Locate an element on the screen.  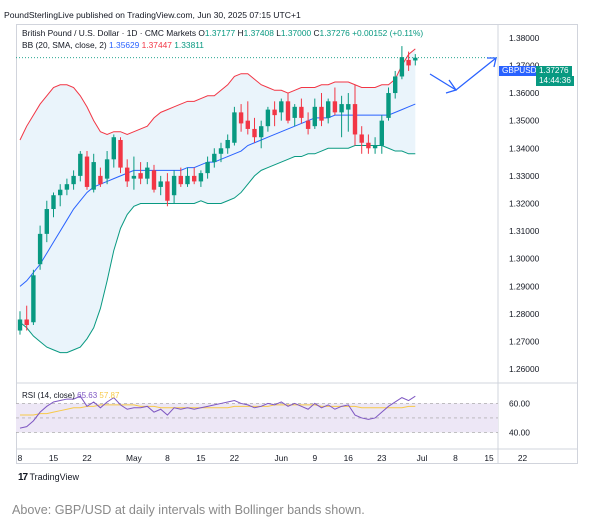
high-label: H is located at coordinates (240, 33).